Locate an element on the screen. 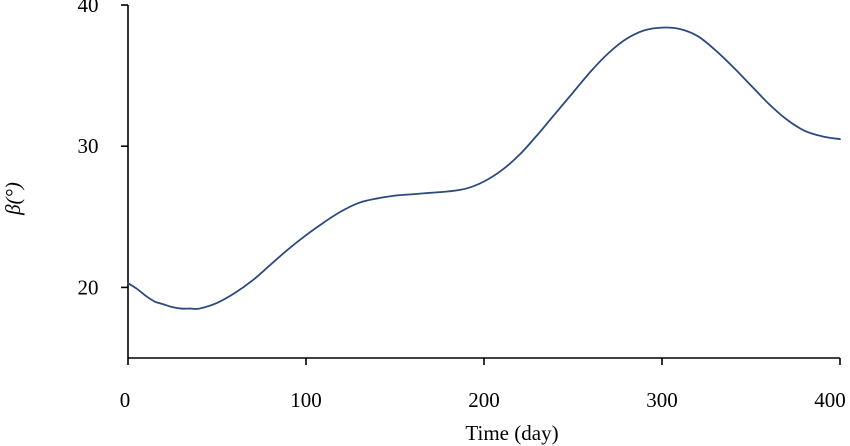  y-tick-label-30: 30 is located at coordinates (88, 146).